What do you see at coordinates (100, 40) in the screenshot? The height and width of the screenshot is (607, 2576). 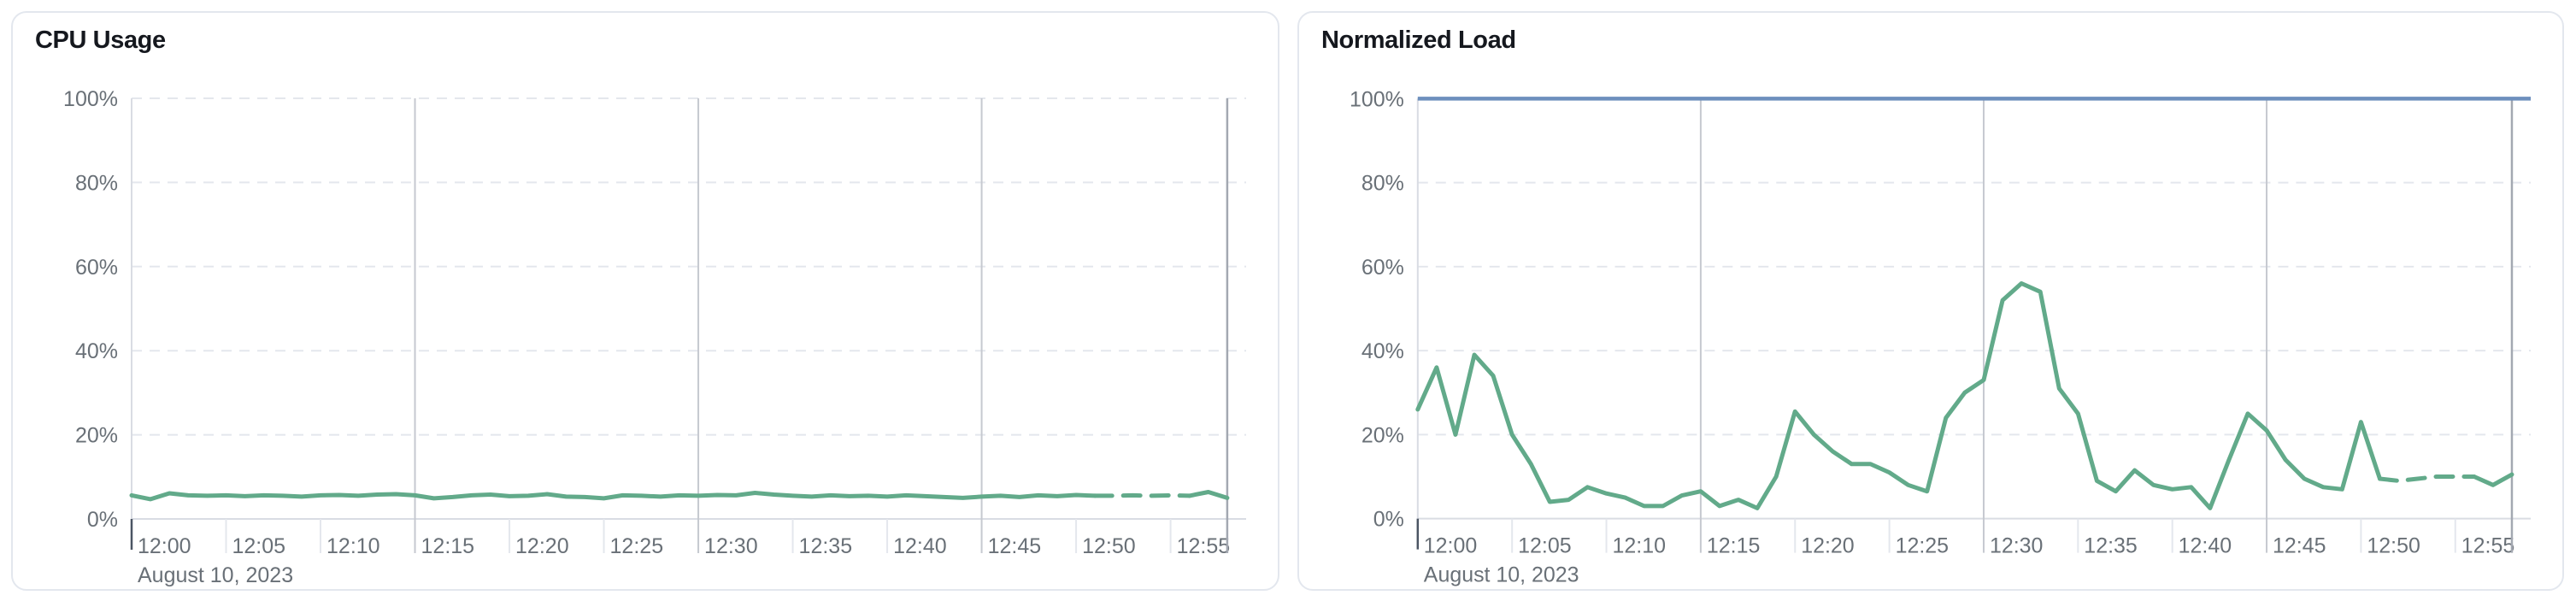 I see `chart-title: CPU Usage` at bounding box center [100, 40].